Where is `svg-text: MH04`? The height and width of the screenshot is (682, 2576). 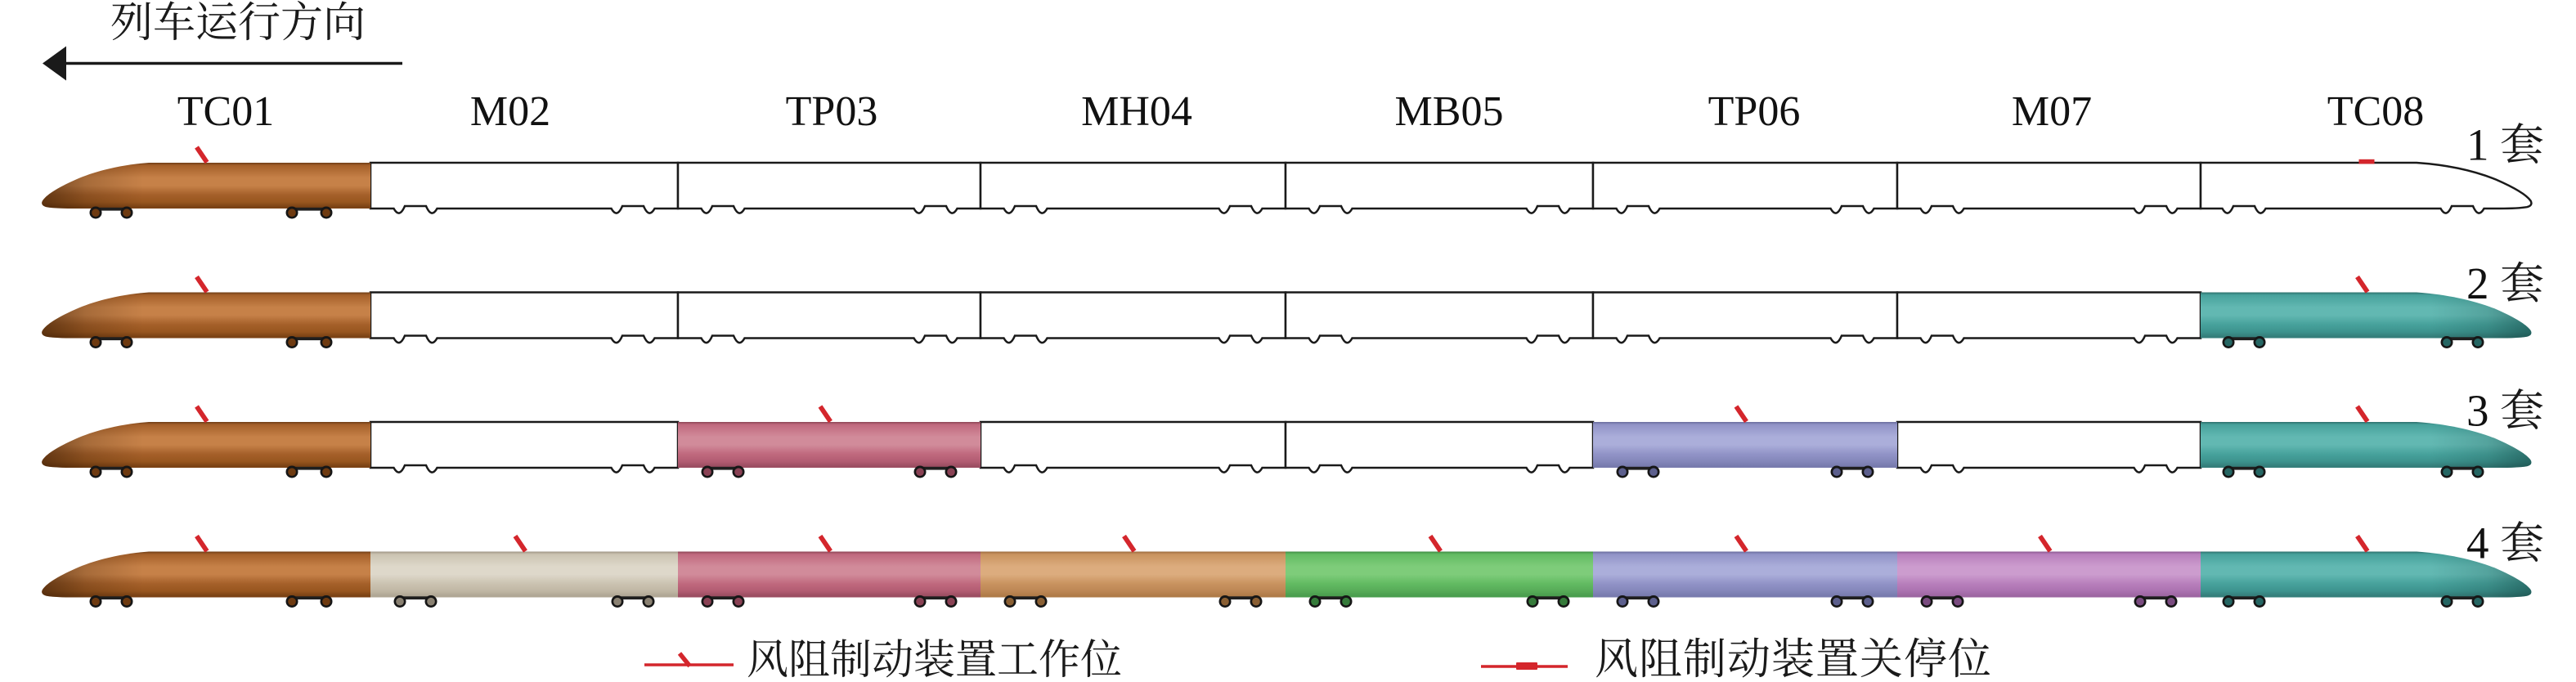 svg-text: MH04 is located at coordinates (1136, 111).